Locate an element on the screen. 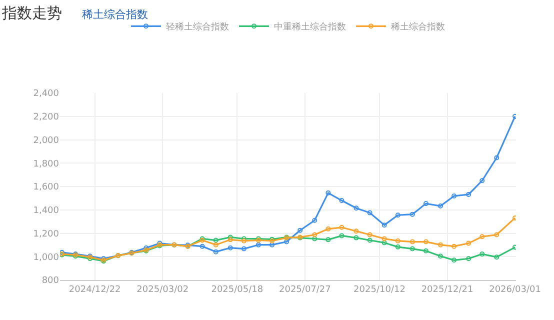 This screenshot has width=554, height=320. x-tick-label: 2025/10/12 is located at coordinates (380, 289).